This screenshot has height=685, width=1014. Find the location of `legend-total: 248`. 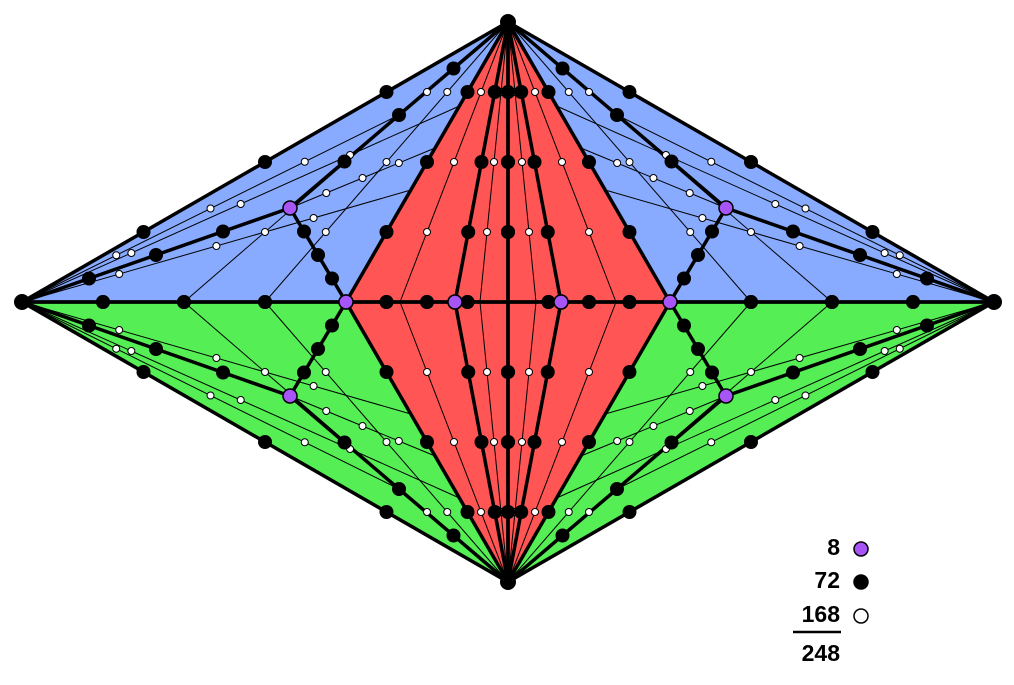

legend-total: 248 is located at coordinates (821, 653).